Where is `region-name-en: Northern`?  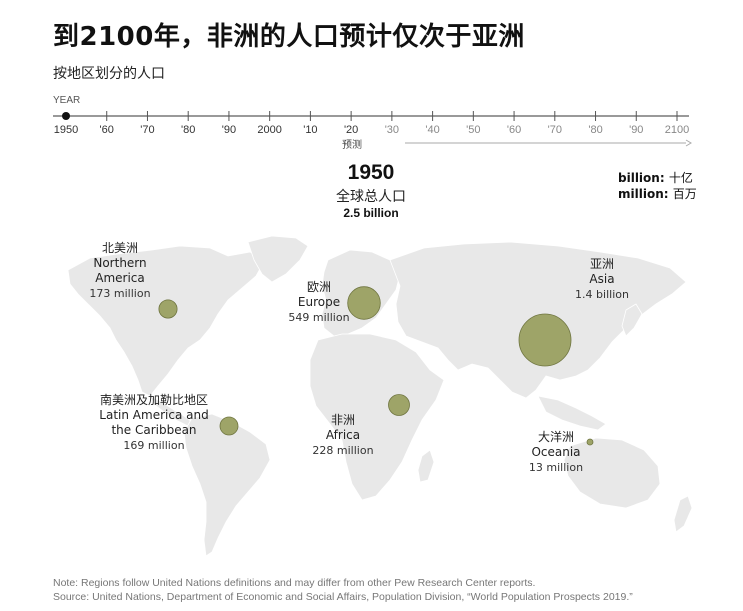 region-name-en: Northern is located at coordinates (120, 263).